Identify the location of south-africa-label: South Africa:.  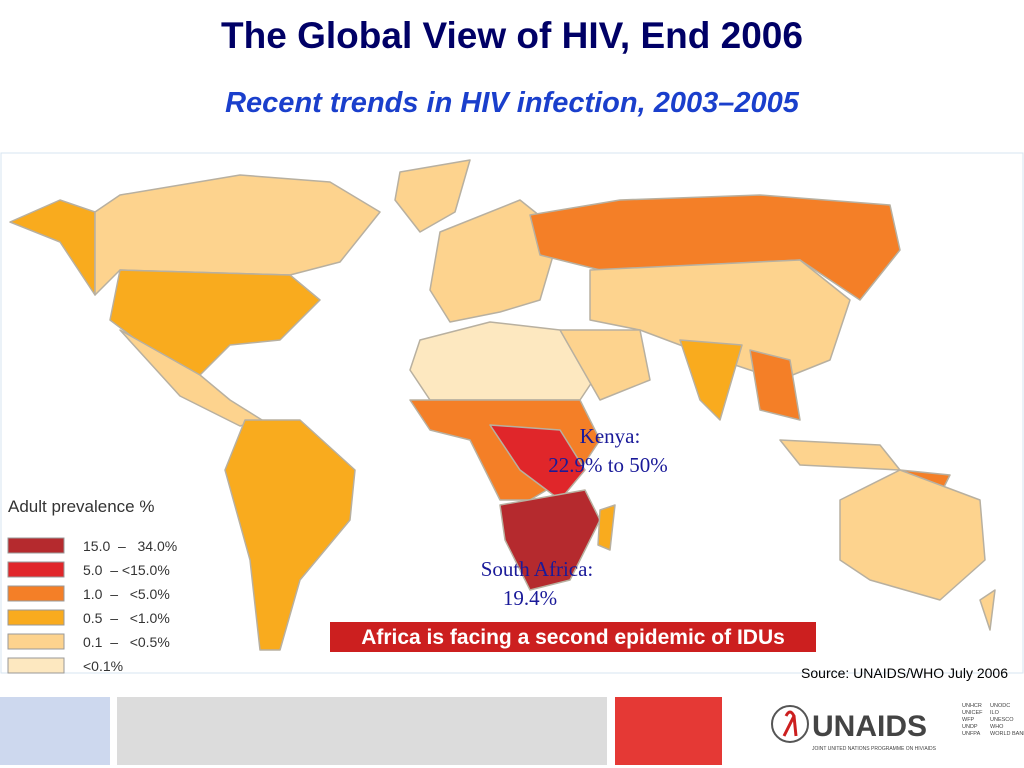
(537, 569).